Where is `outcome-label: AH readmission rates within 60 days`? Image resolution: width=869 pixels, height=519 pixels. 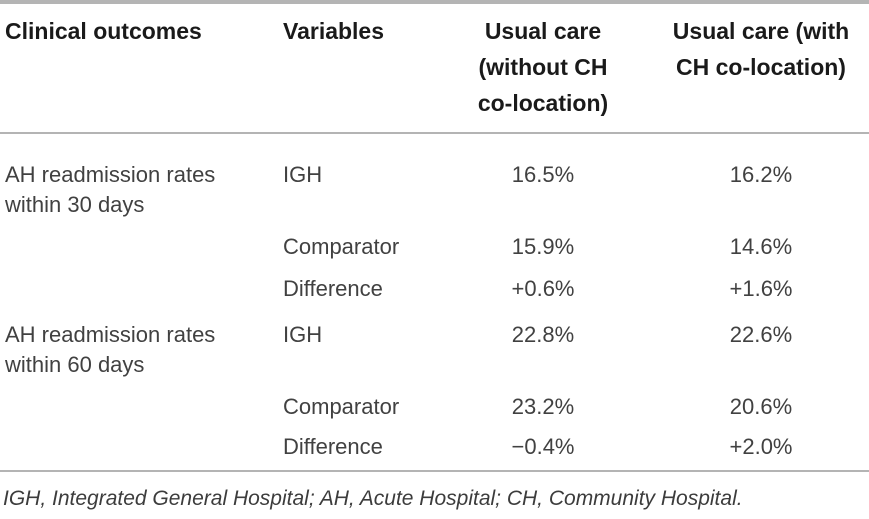
outcome-label: AH readmission rates within 60 days is located at coordinates (110, 349).